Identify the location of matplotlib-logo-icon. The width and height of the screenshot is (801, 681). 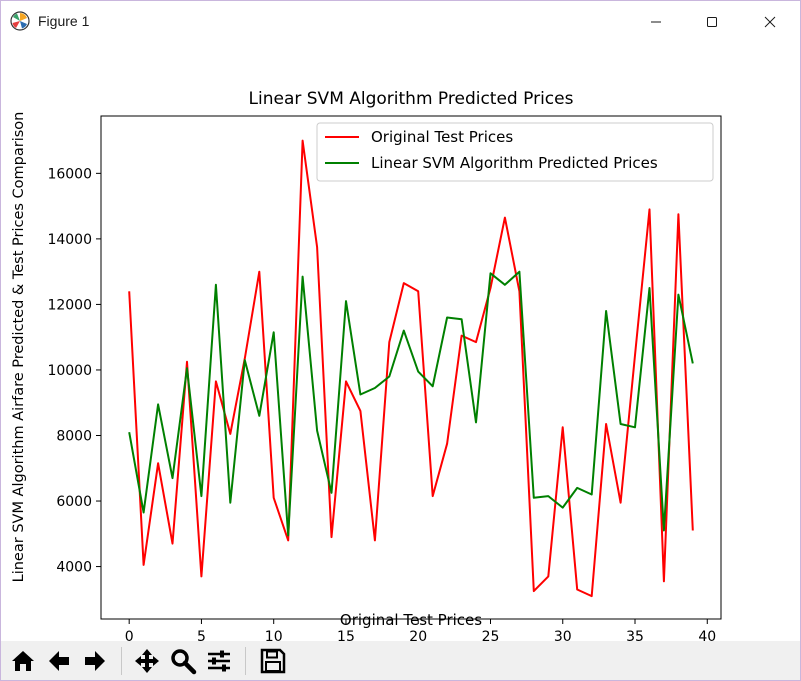
(20, 21).